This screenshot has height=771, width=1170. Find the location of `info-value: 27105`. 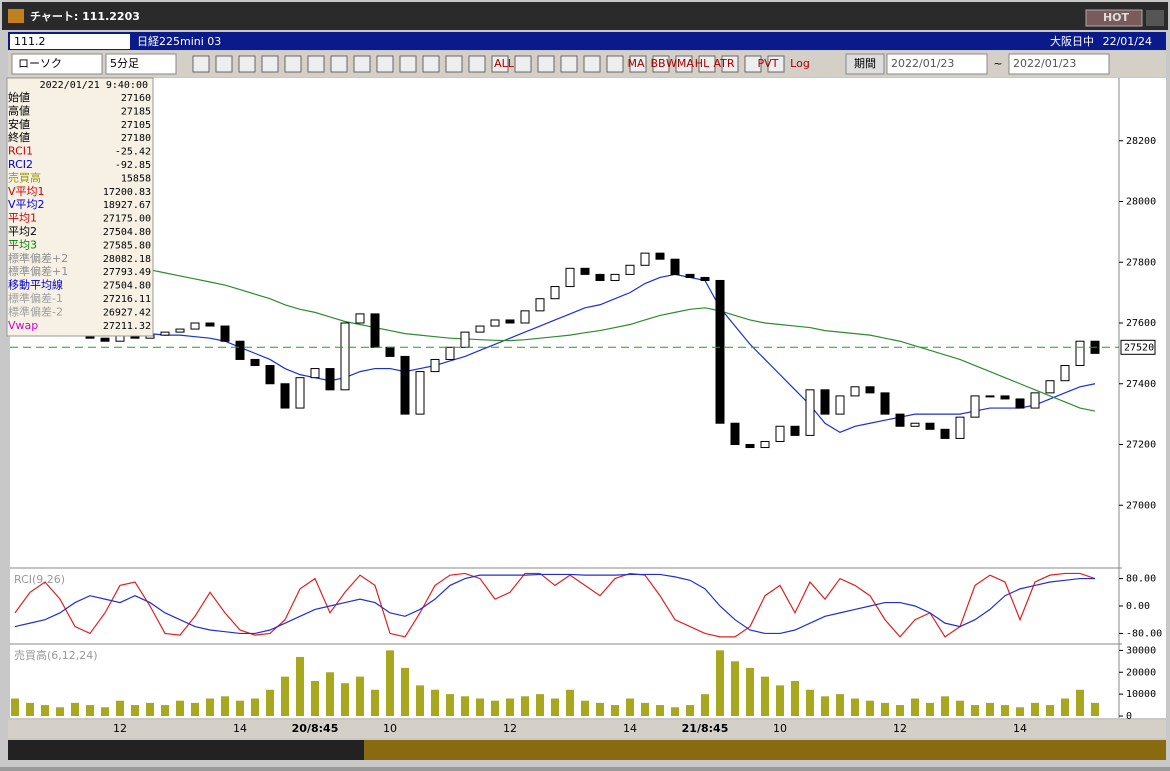

info-value: 27105 is located at coordinates (136, 125).